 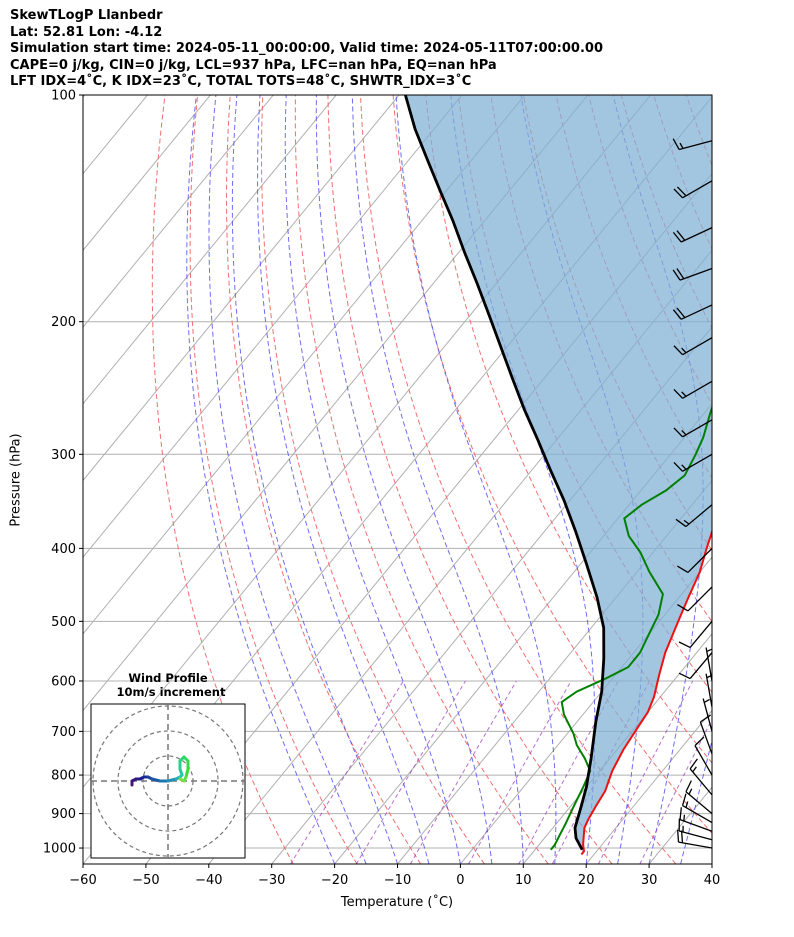 What do you see at coordinates (649, 880) in the screenshot?
I see `x-tick-label: 30` at bounding box center [649, 880].